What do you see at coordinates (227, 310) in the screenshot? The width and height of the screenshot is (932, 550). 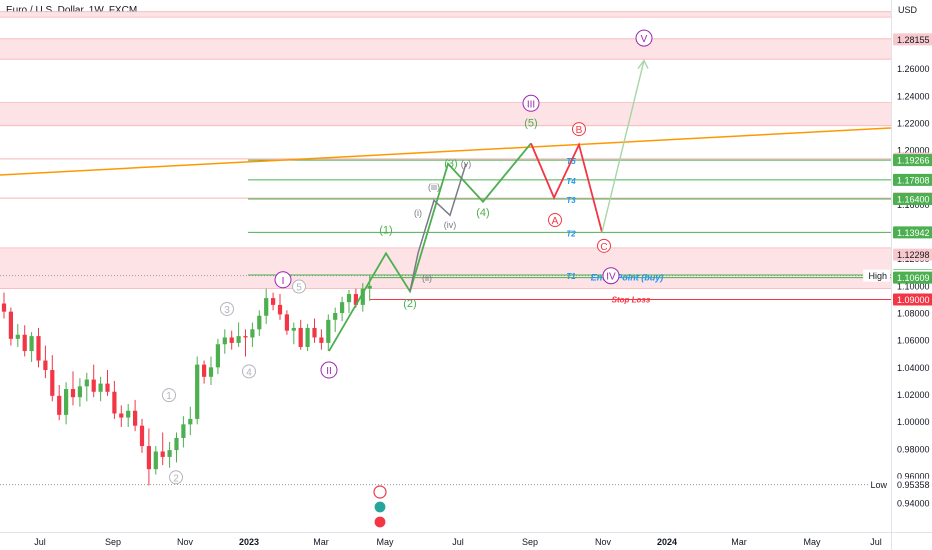 I see `wave-circle-label: 3` at bounding box center [227, 310].